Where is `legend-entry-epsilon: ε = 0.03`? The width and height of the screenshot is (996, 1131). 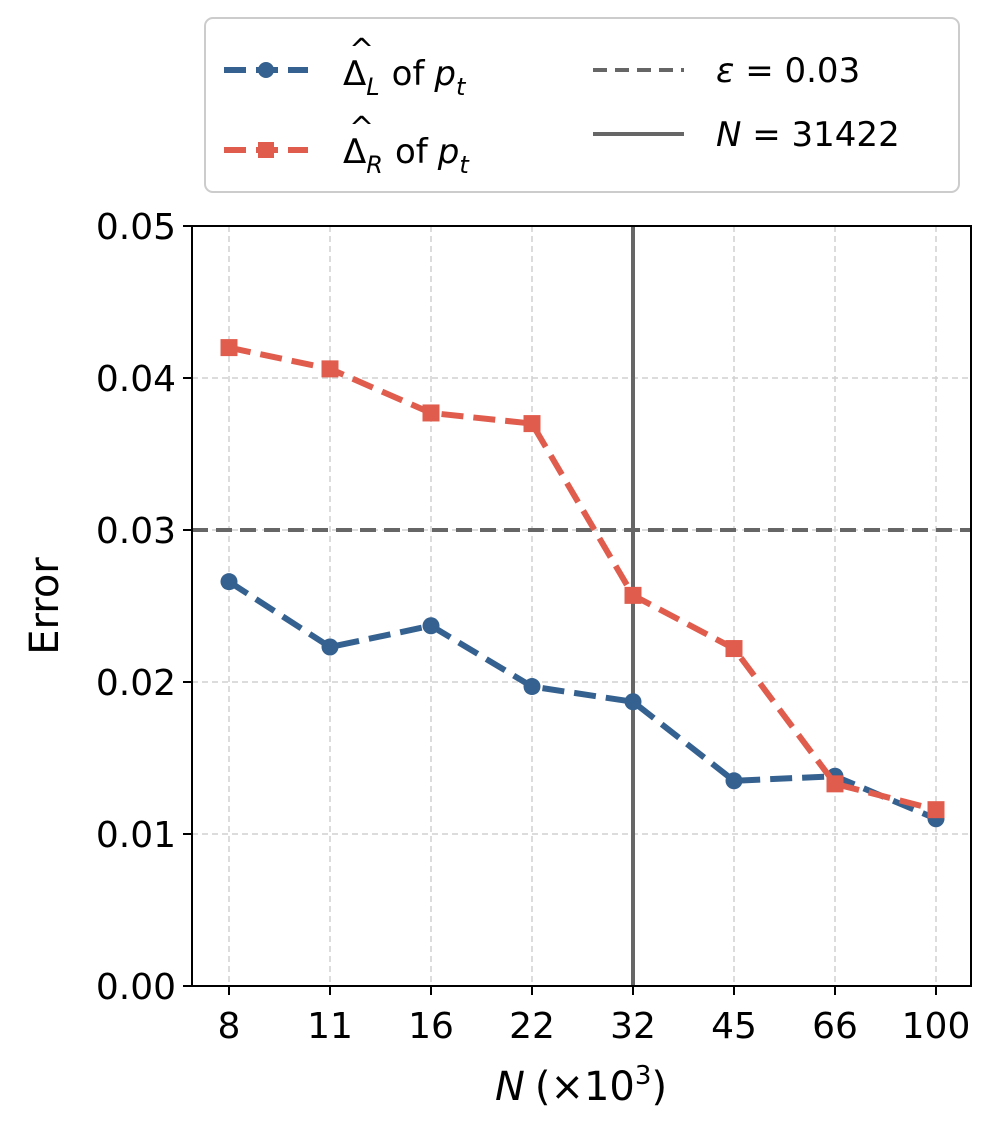 legend-entry-epsilon: ε = 0.03 is located at coordinates (726, 71).